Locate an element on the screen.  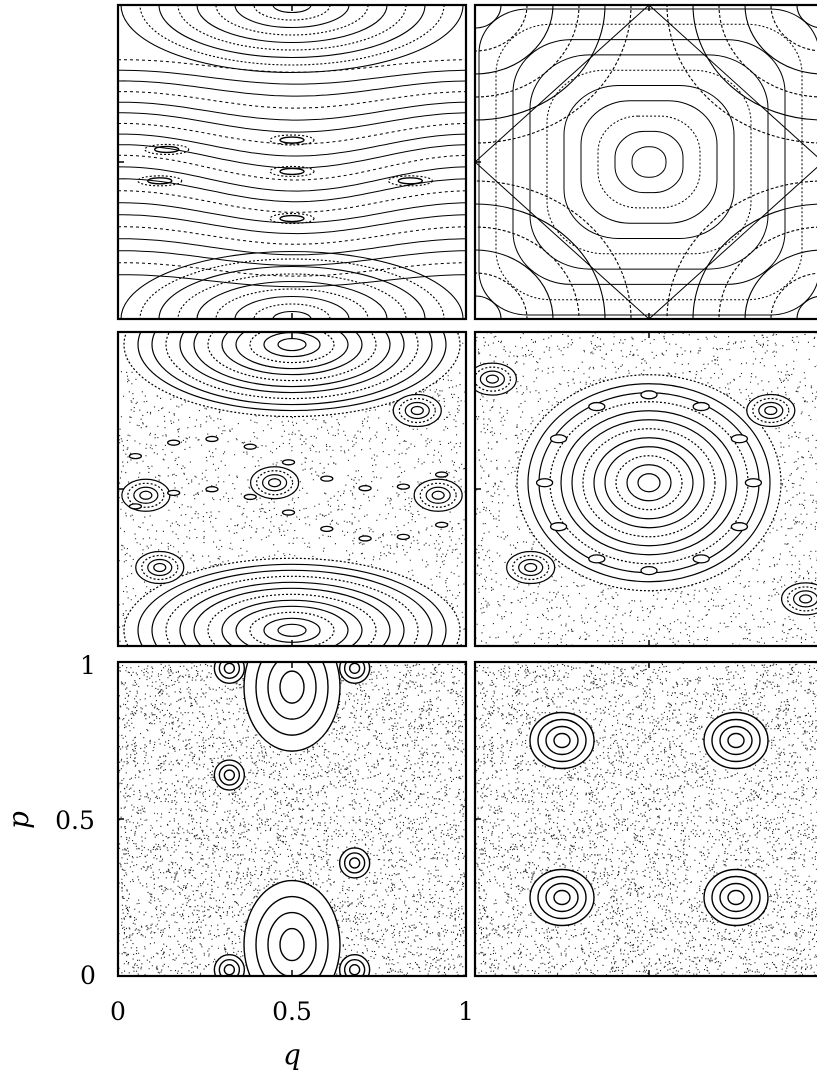
panel-r2-c0 is located at coordinates (292, 819).